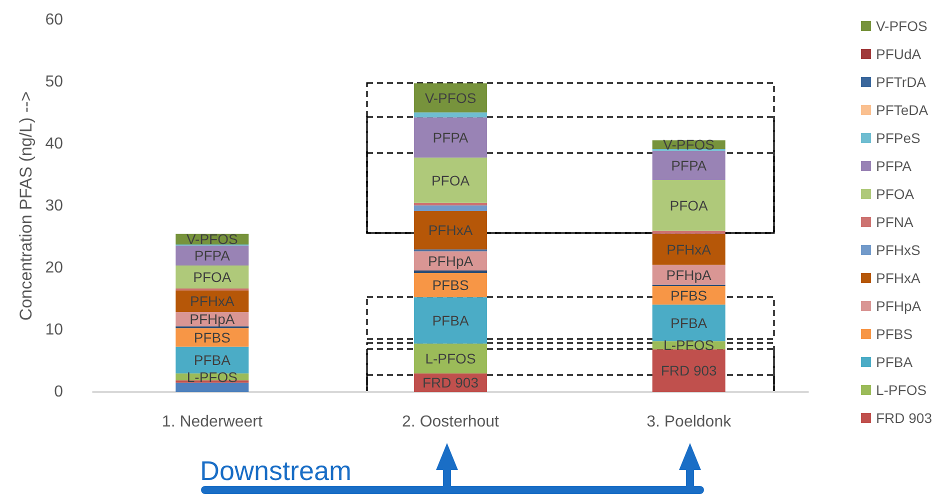  I want to click on y-tick-label: 10, so click(54, 330).